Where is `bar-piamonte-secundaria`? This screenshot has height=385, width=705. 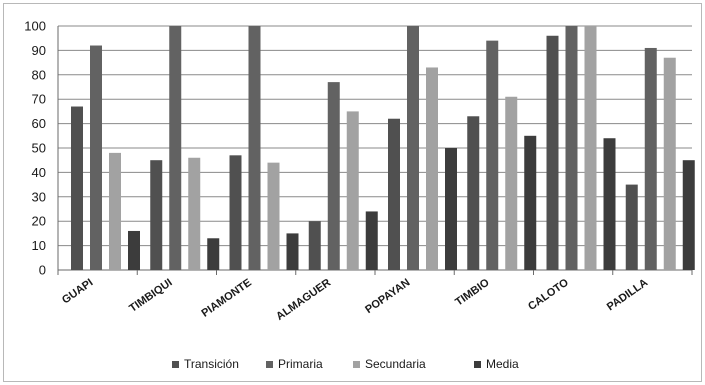
bar-piamonte-secundaria is located at coordinates (273, 216).